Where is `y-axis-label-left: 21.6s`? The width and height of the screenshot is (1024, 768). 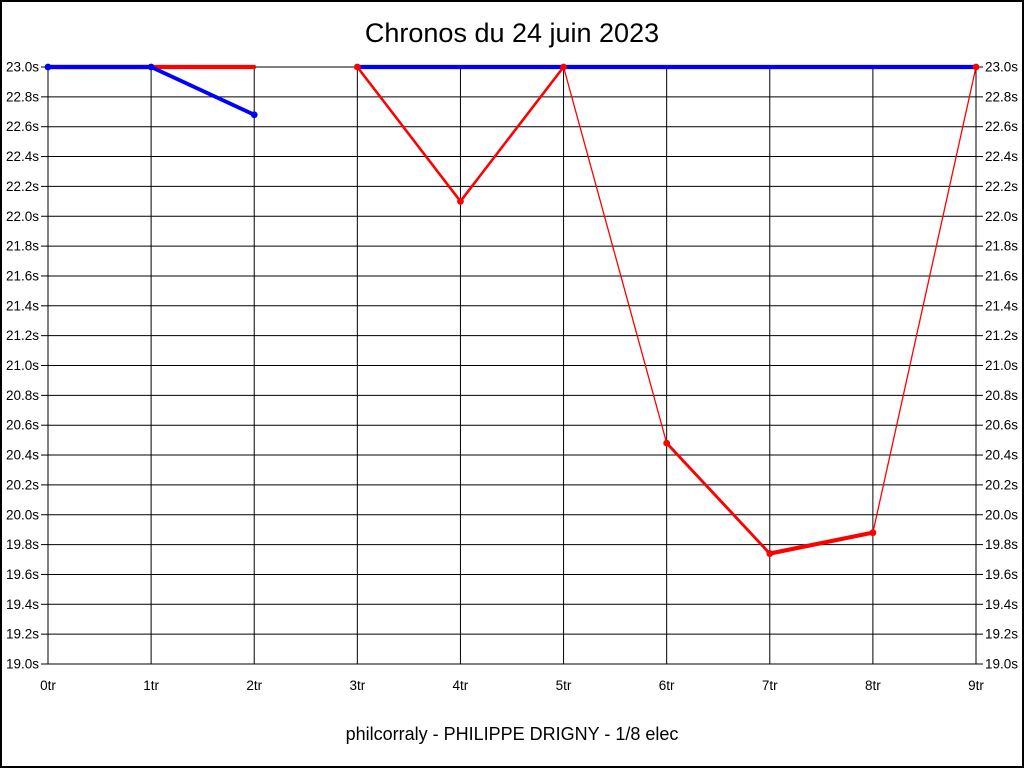
y-axis-label-left: 21.6s is located at coordinates (22, 275).